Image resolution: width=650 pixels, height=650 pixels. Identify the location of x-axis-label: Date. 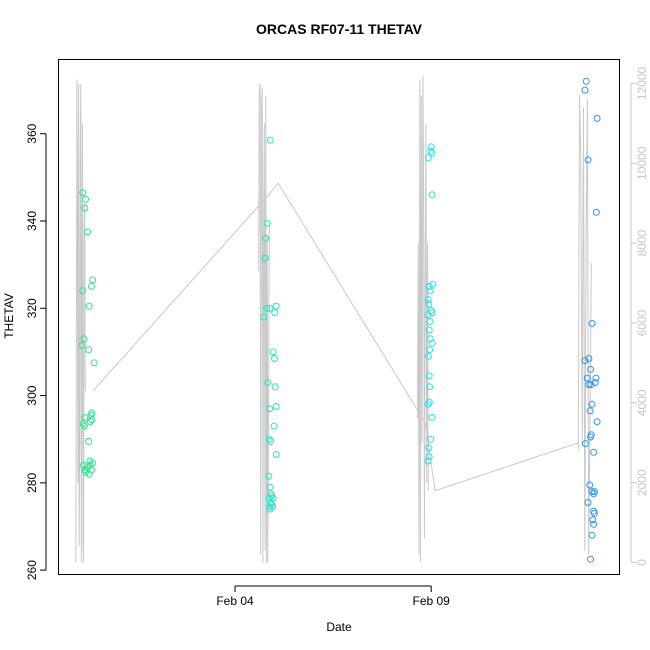
(339, 627).